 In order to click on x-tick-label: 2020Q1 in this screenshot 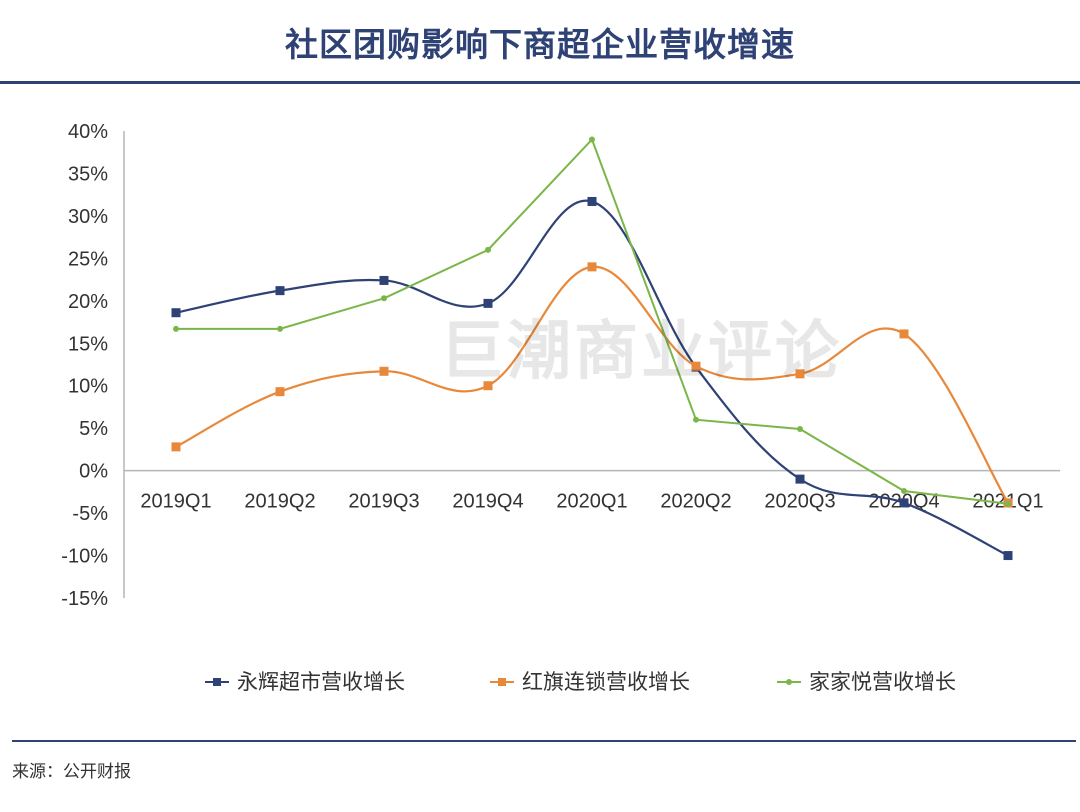, I will do `click(591, 502)`.